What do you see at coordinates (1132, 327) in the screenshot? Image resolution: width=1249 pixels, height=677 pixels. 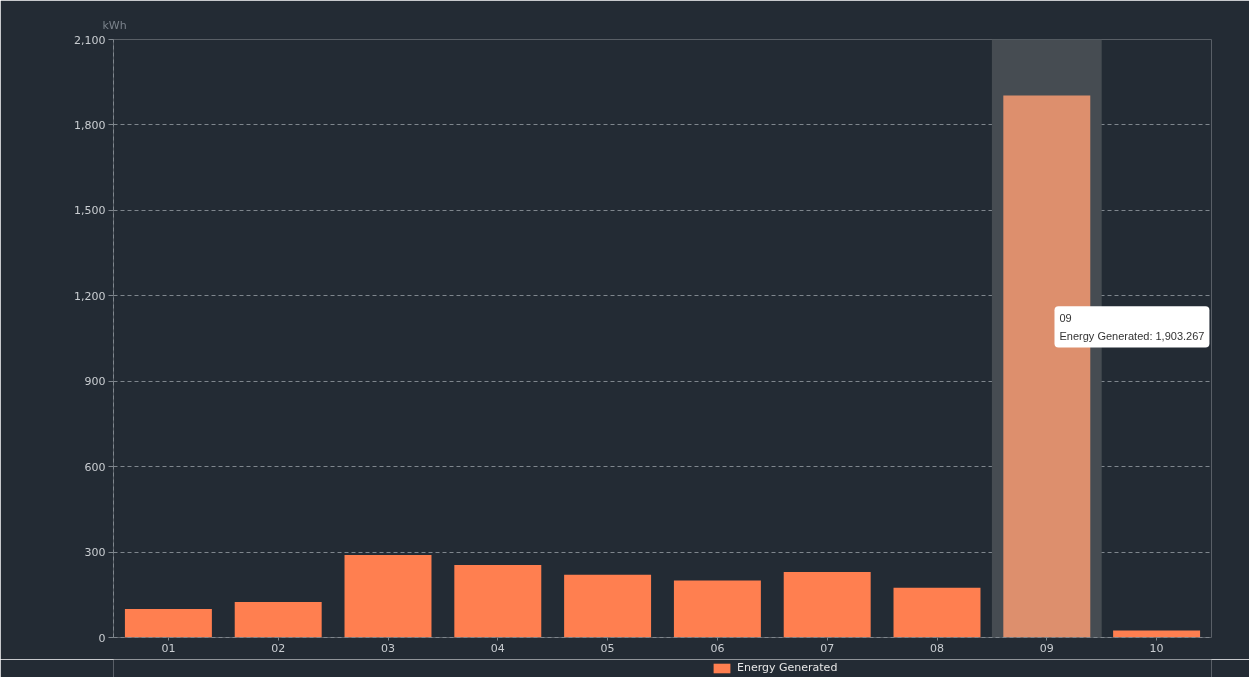 I see `annotation: 09 Energy Generated: 1,903.267` at bounding box center [1132, 327].